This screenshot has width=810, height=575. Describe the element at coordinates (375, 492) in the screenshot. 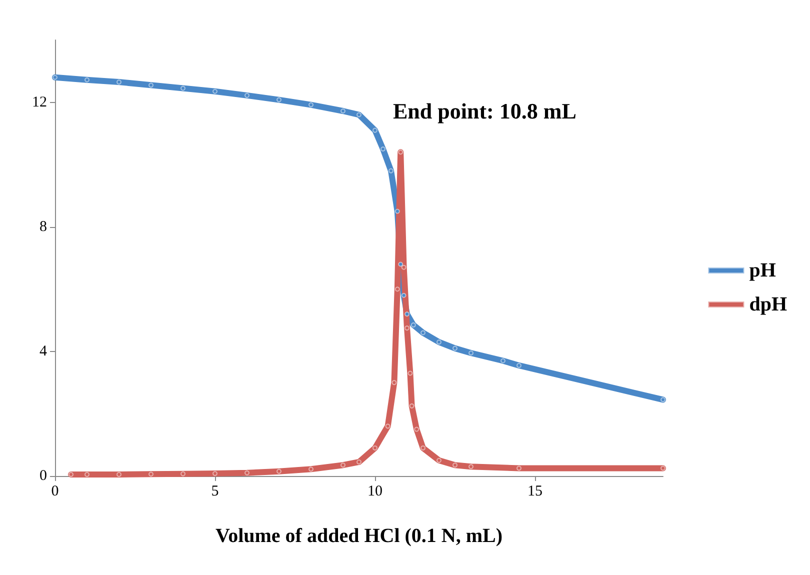

I see `x-tick-label: 10` at that location.